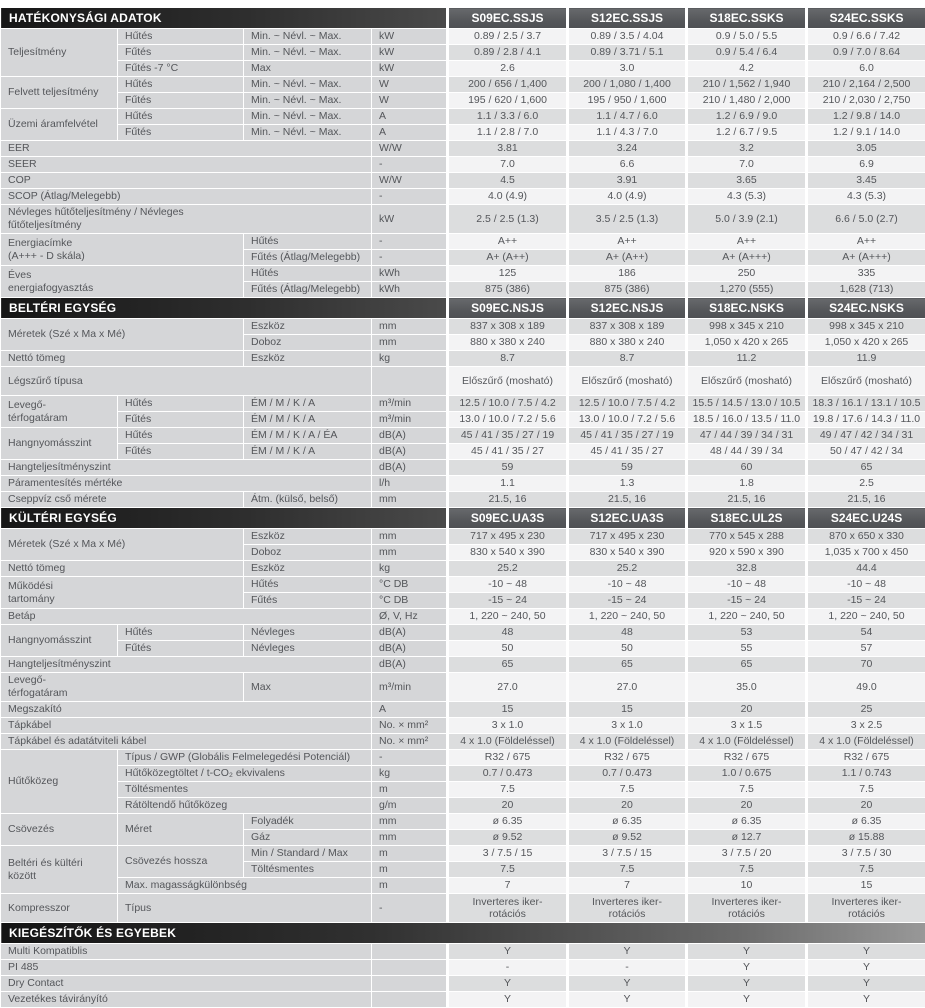 Image resolution: width=925 pixels, height=1008 pixels. Describe the element at coordinates (308, 649) in the screenshot. I see `label-cell: Névleges` at that location.